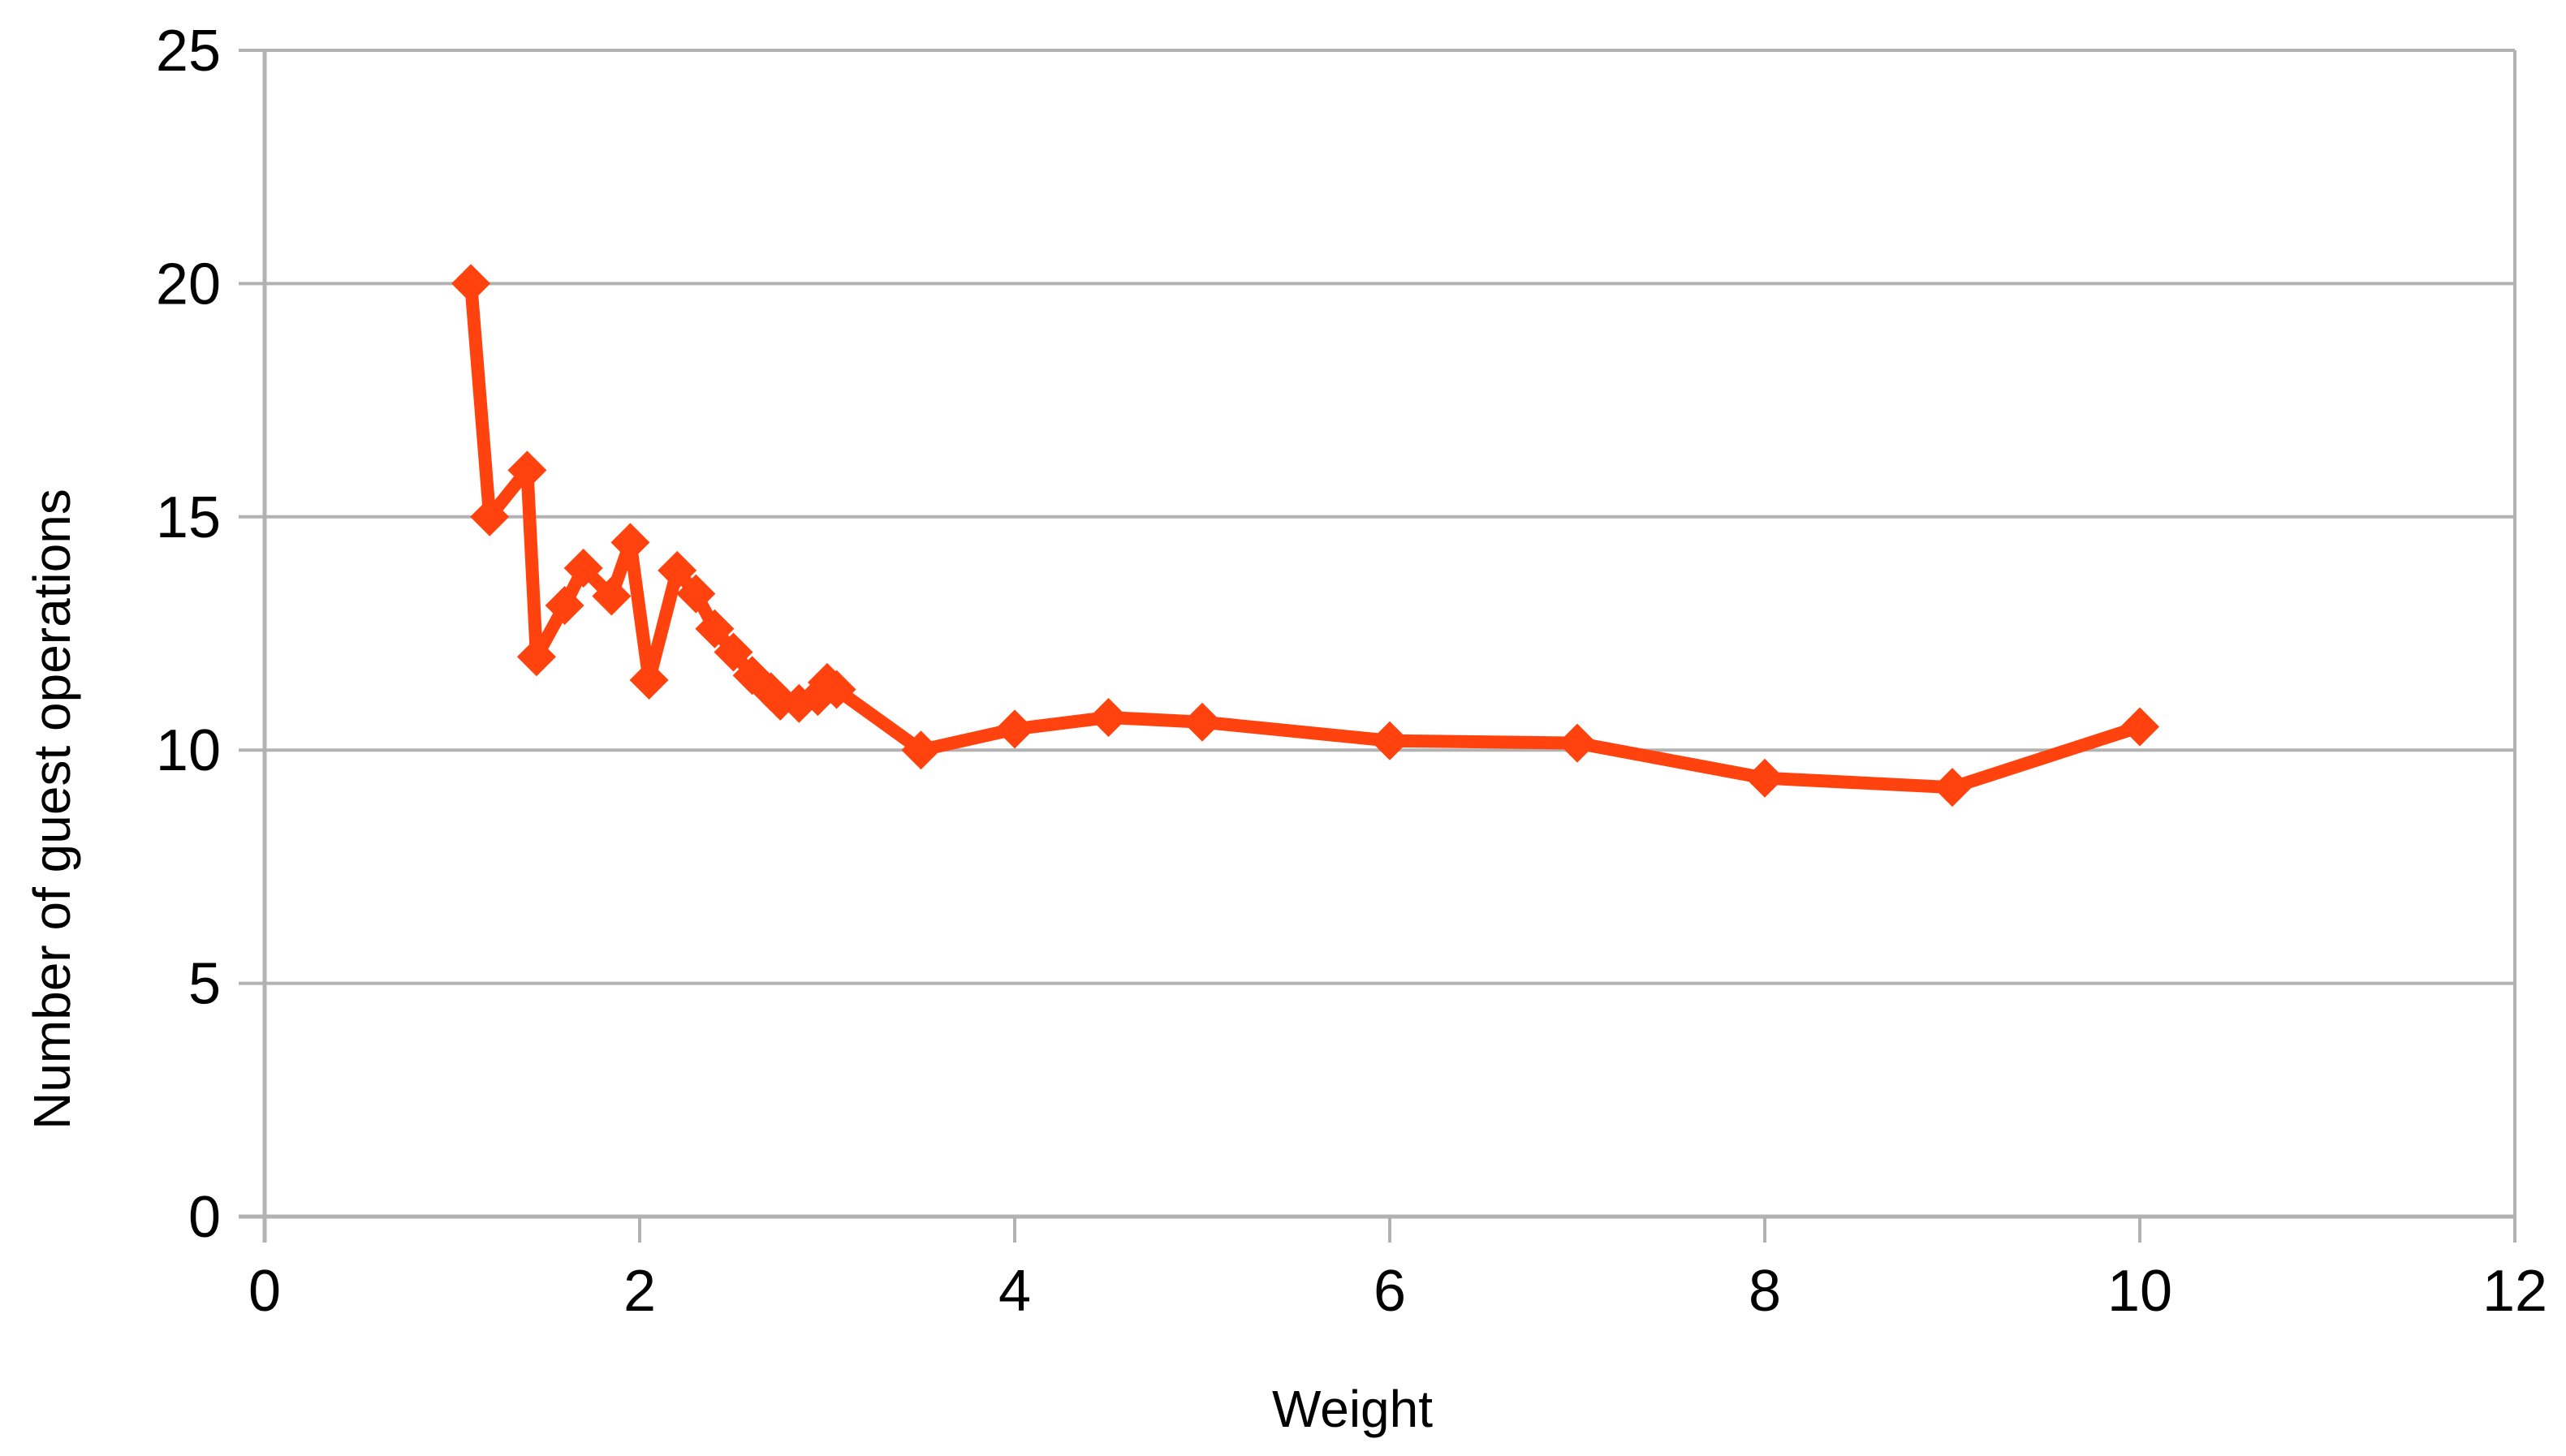  I want to click on x-tick-label: 0, so click(264, 1291).